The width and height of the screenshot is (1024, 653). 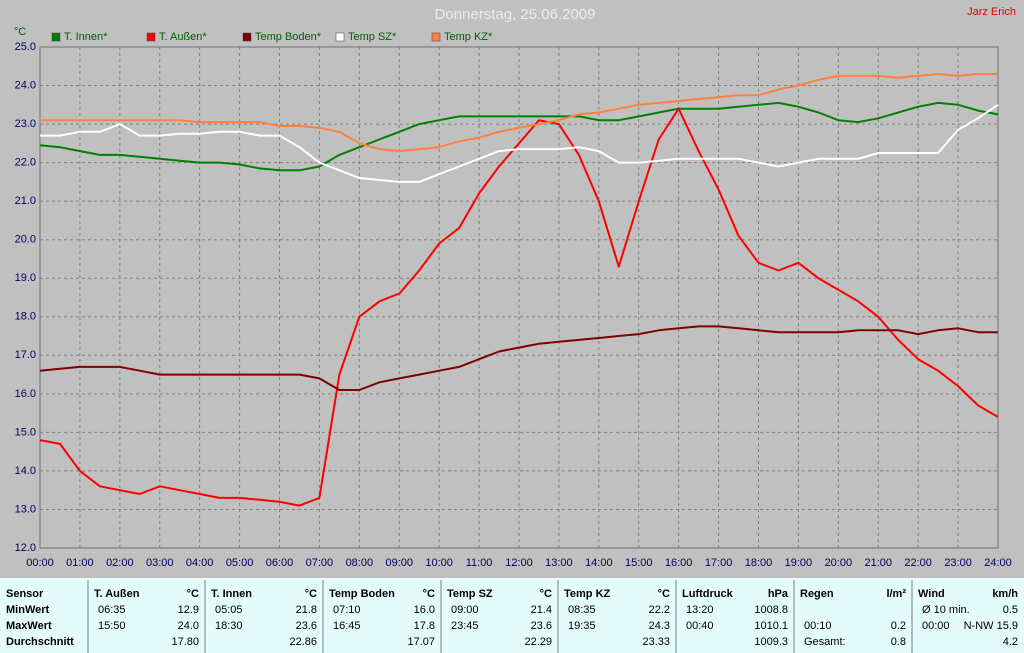 What do you see at coordinates (112, 610) in the screenshot?
I see `cell-time: 06:35` at bounding box center [112, 610].